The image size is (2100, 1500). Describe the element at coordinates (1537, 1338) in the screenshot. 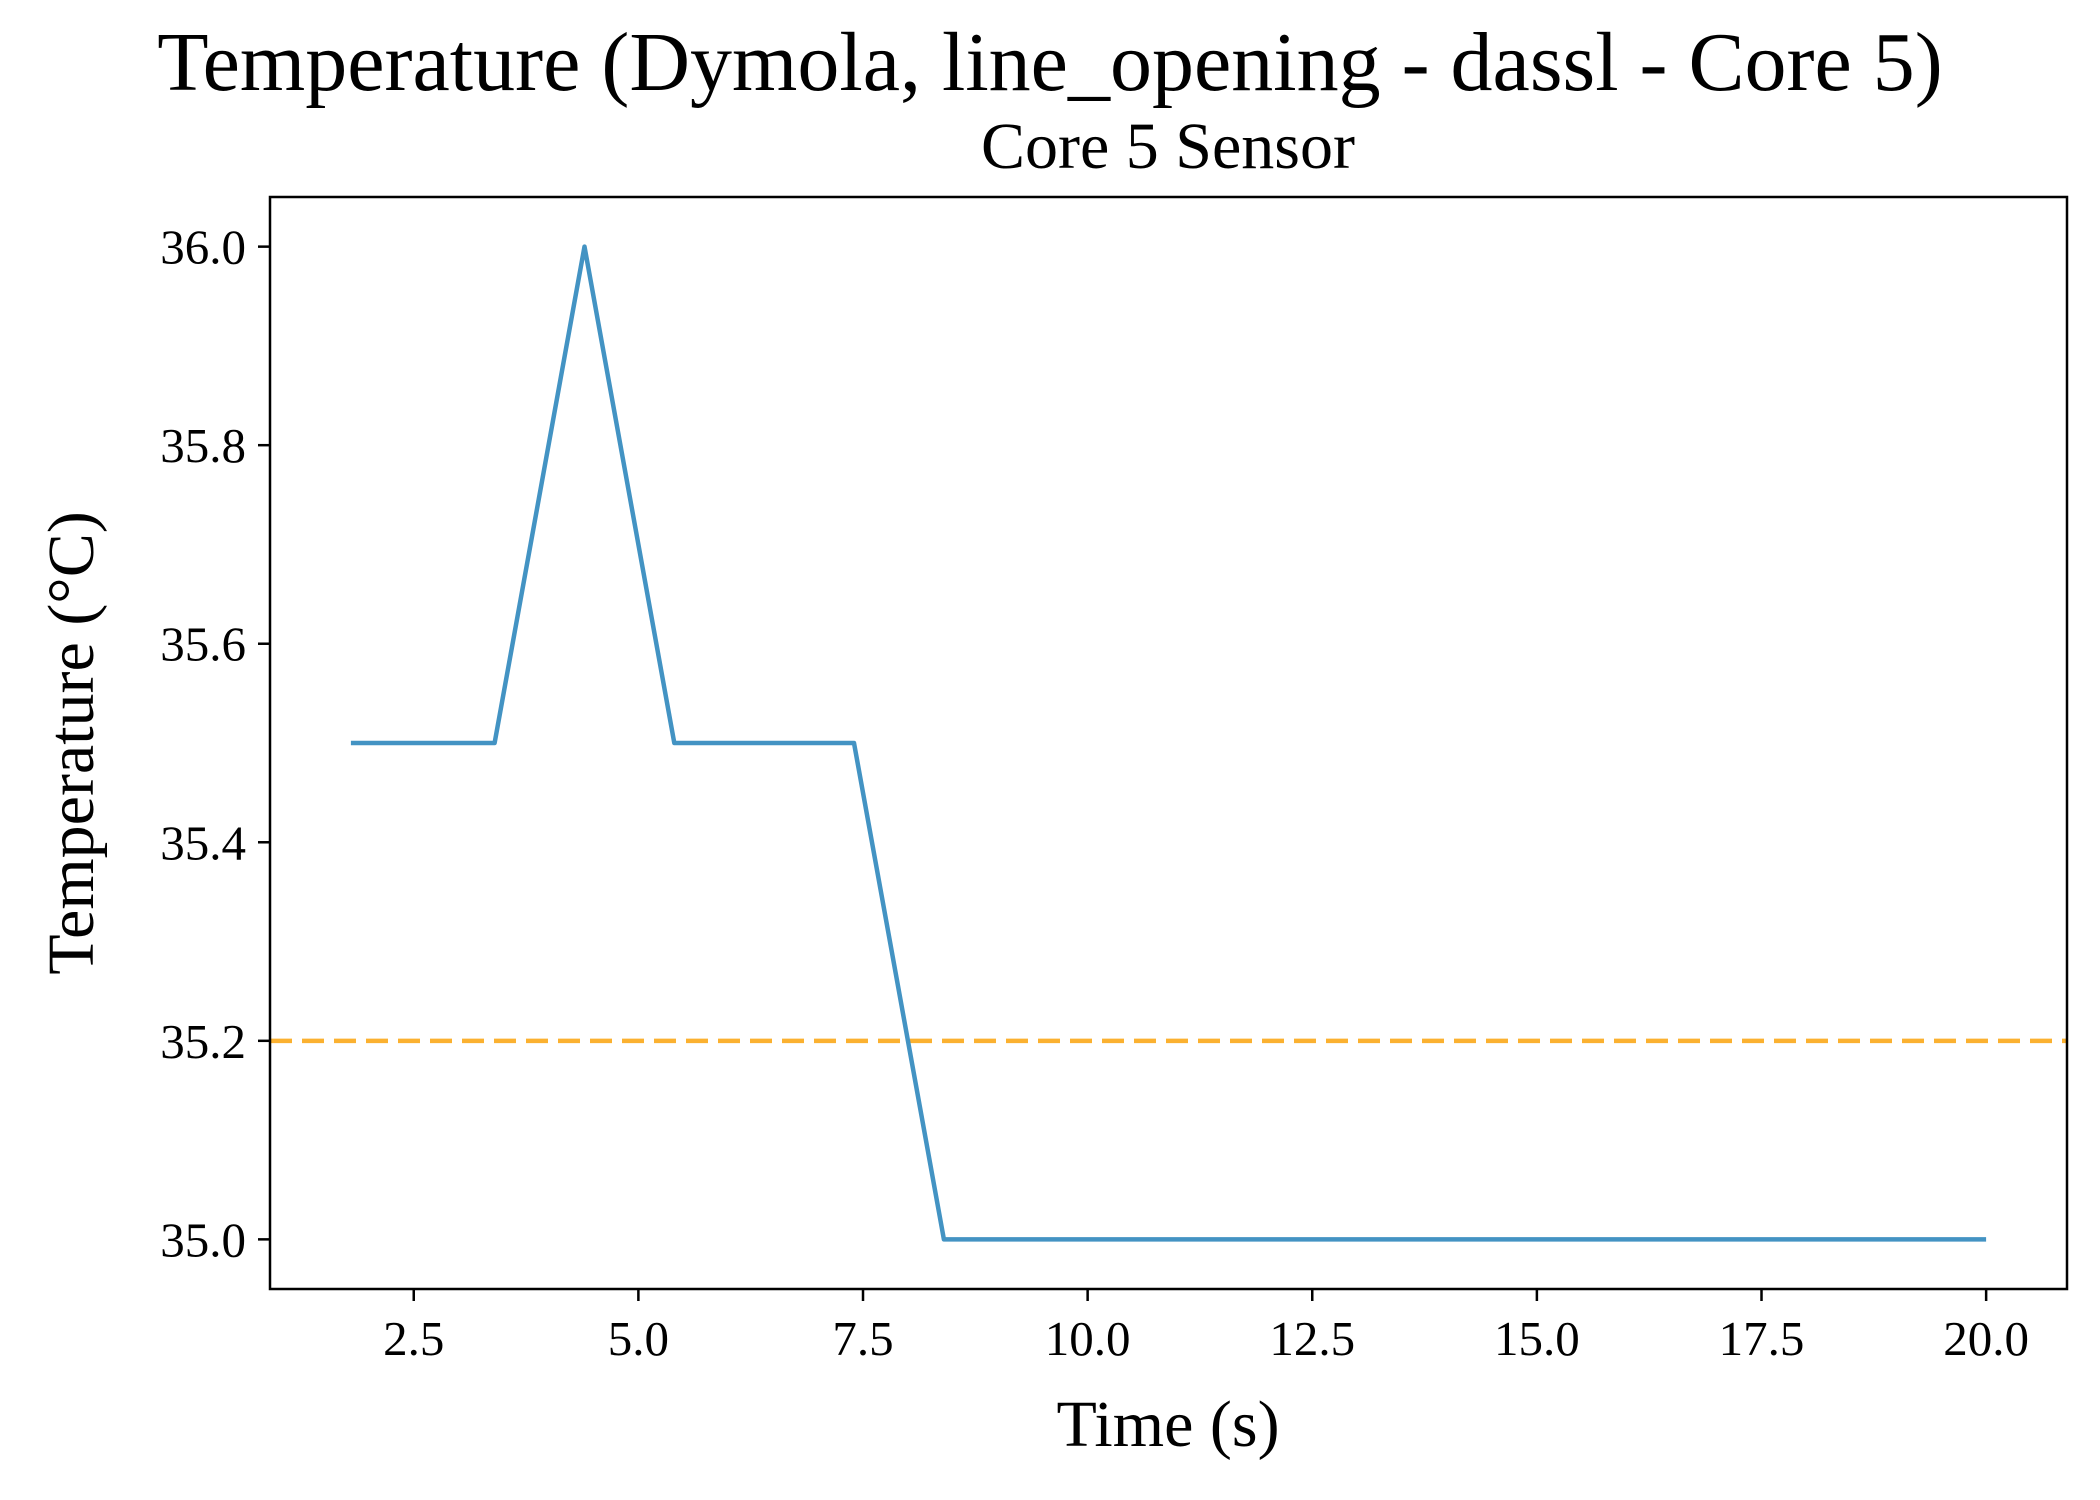

I see `x-tick-label: 15.0` at that location.